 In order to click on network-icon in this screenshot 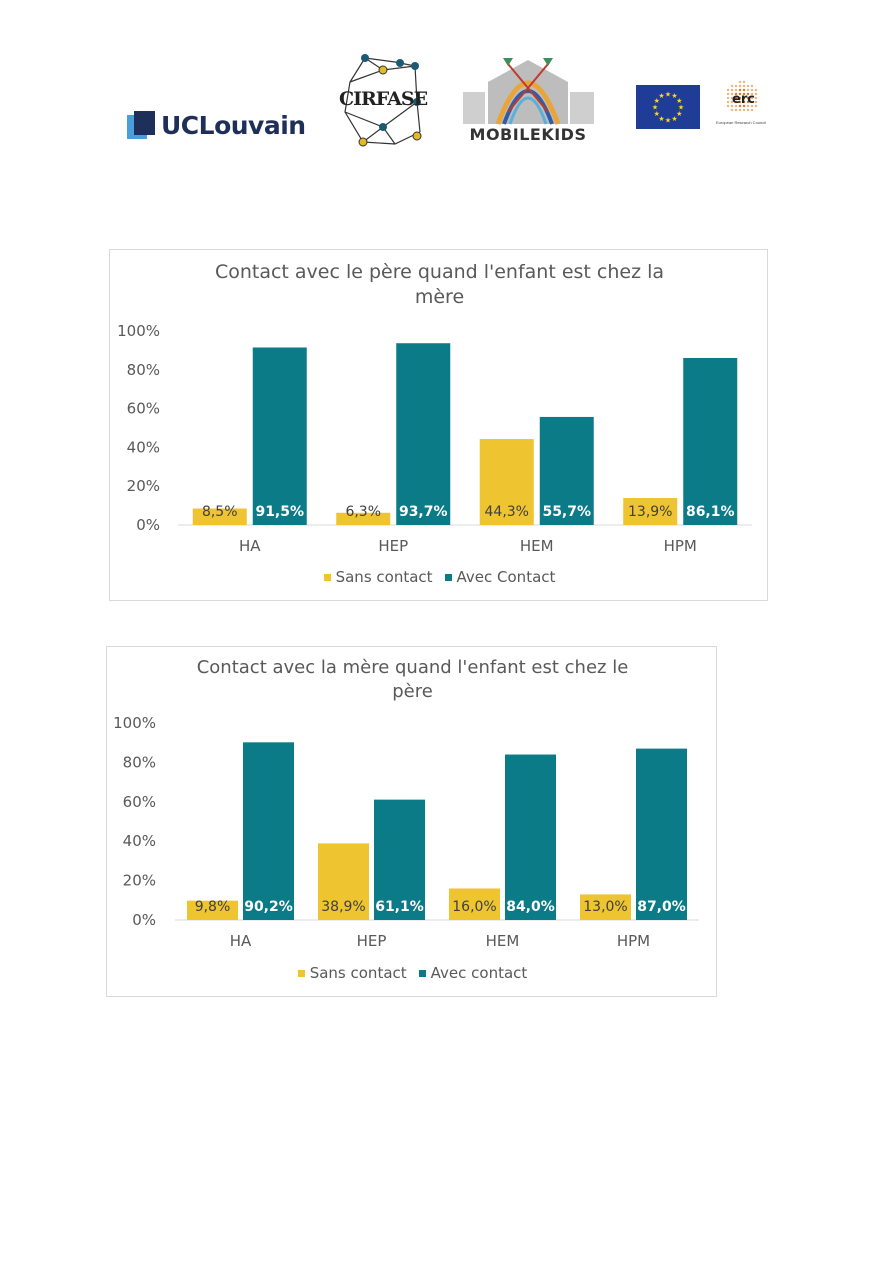, I will do `click(383, 100)`.